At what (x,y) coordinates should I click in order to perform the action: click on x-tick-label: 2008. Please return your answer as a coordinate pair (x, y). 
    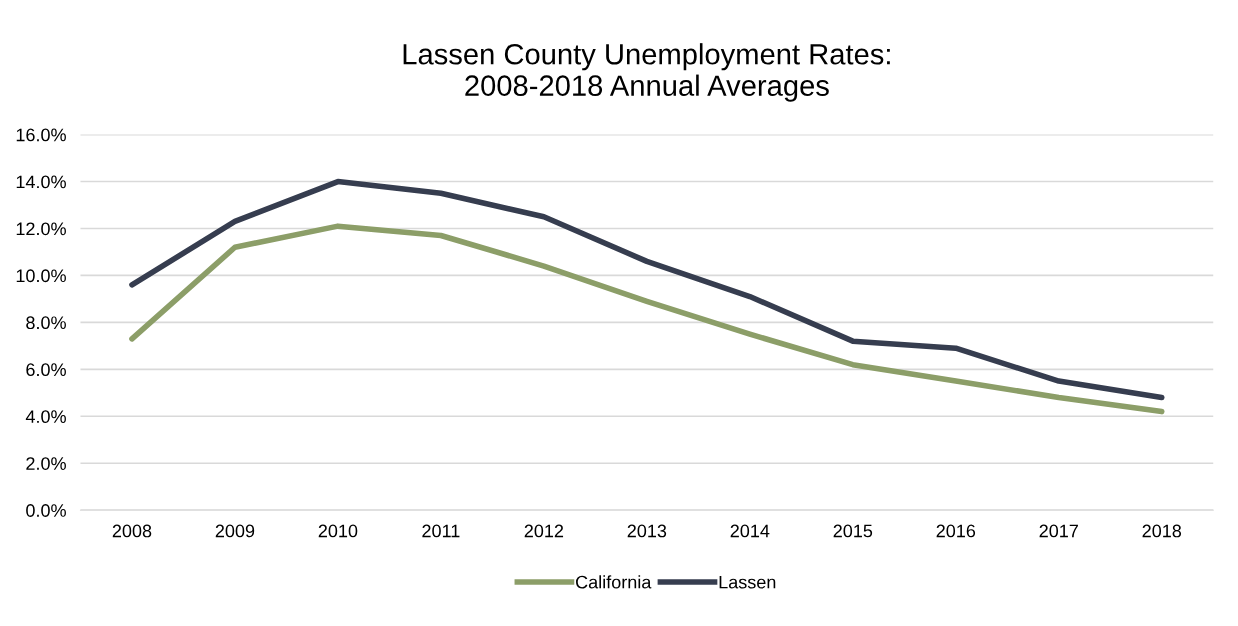
    Looking at the image, I should click on (132, 531).